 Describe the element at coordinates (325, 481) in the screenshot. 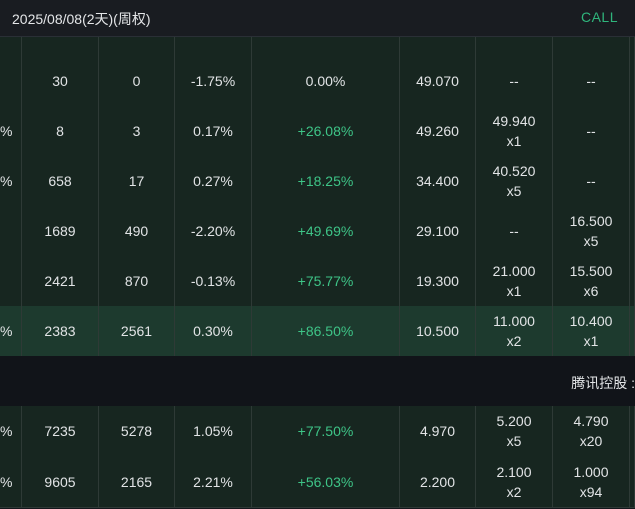

I see `premium-pct-cell-text: +56.03%` at that location.